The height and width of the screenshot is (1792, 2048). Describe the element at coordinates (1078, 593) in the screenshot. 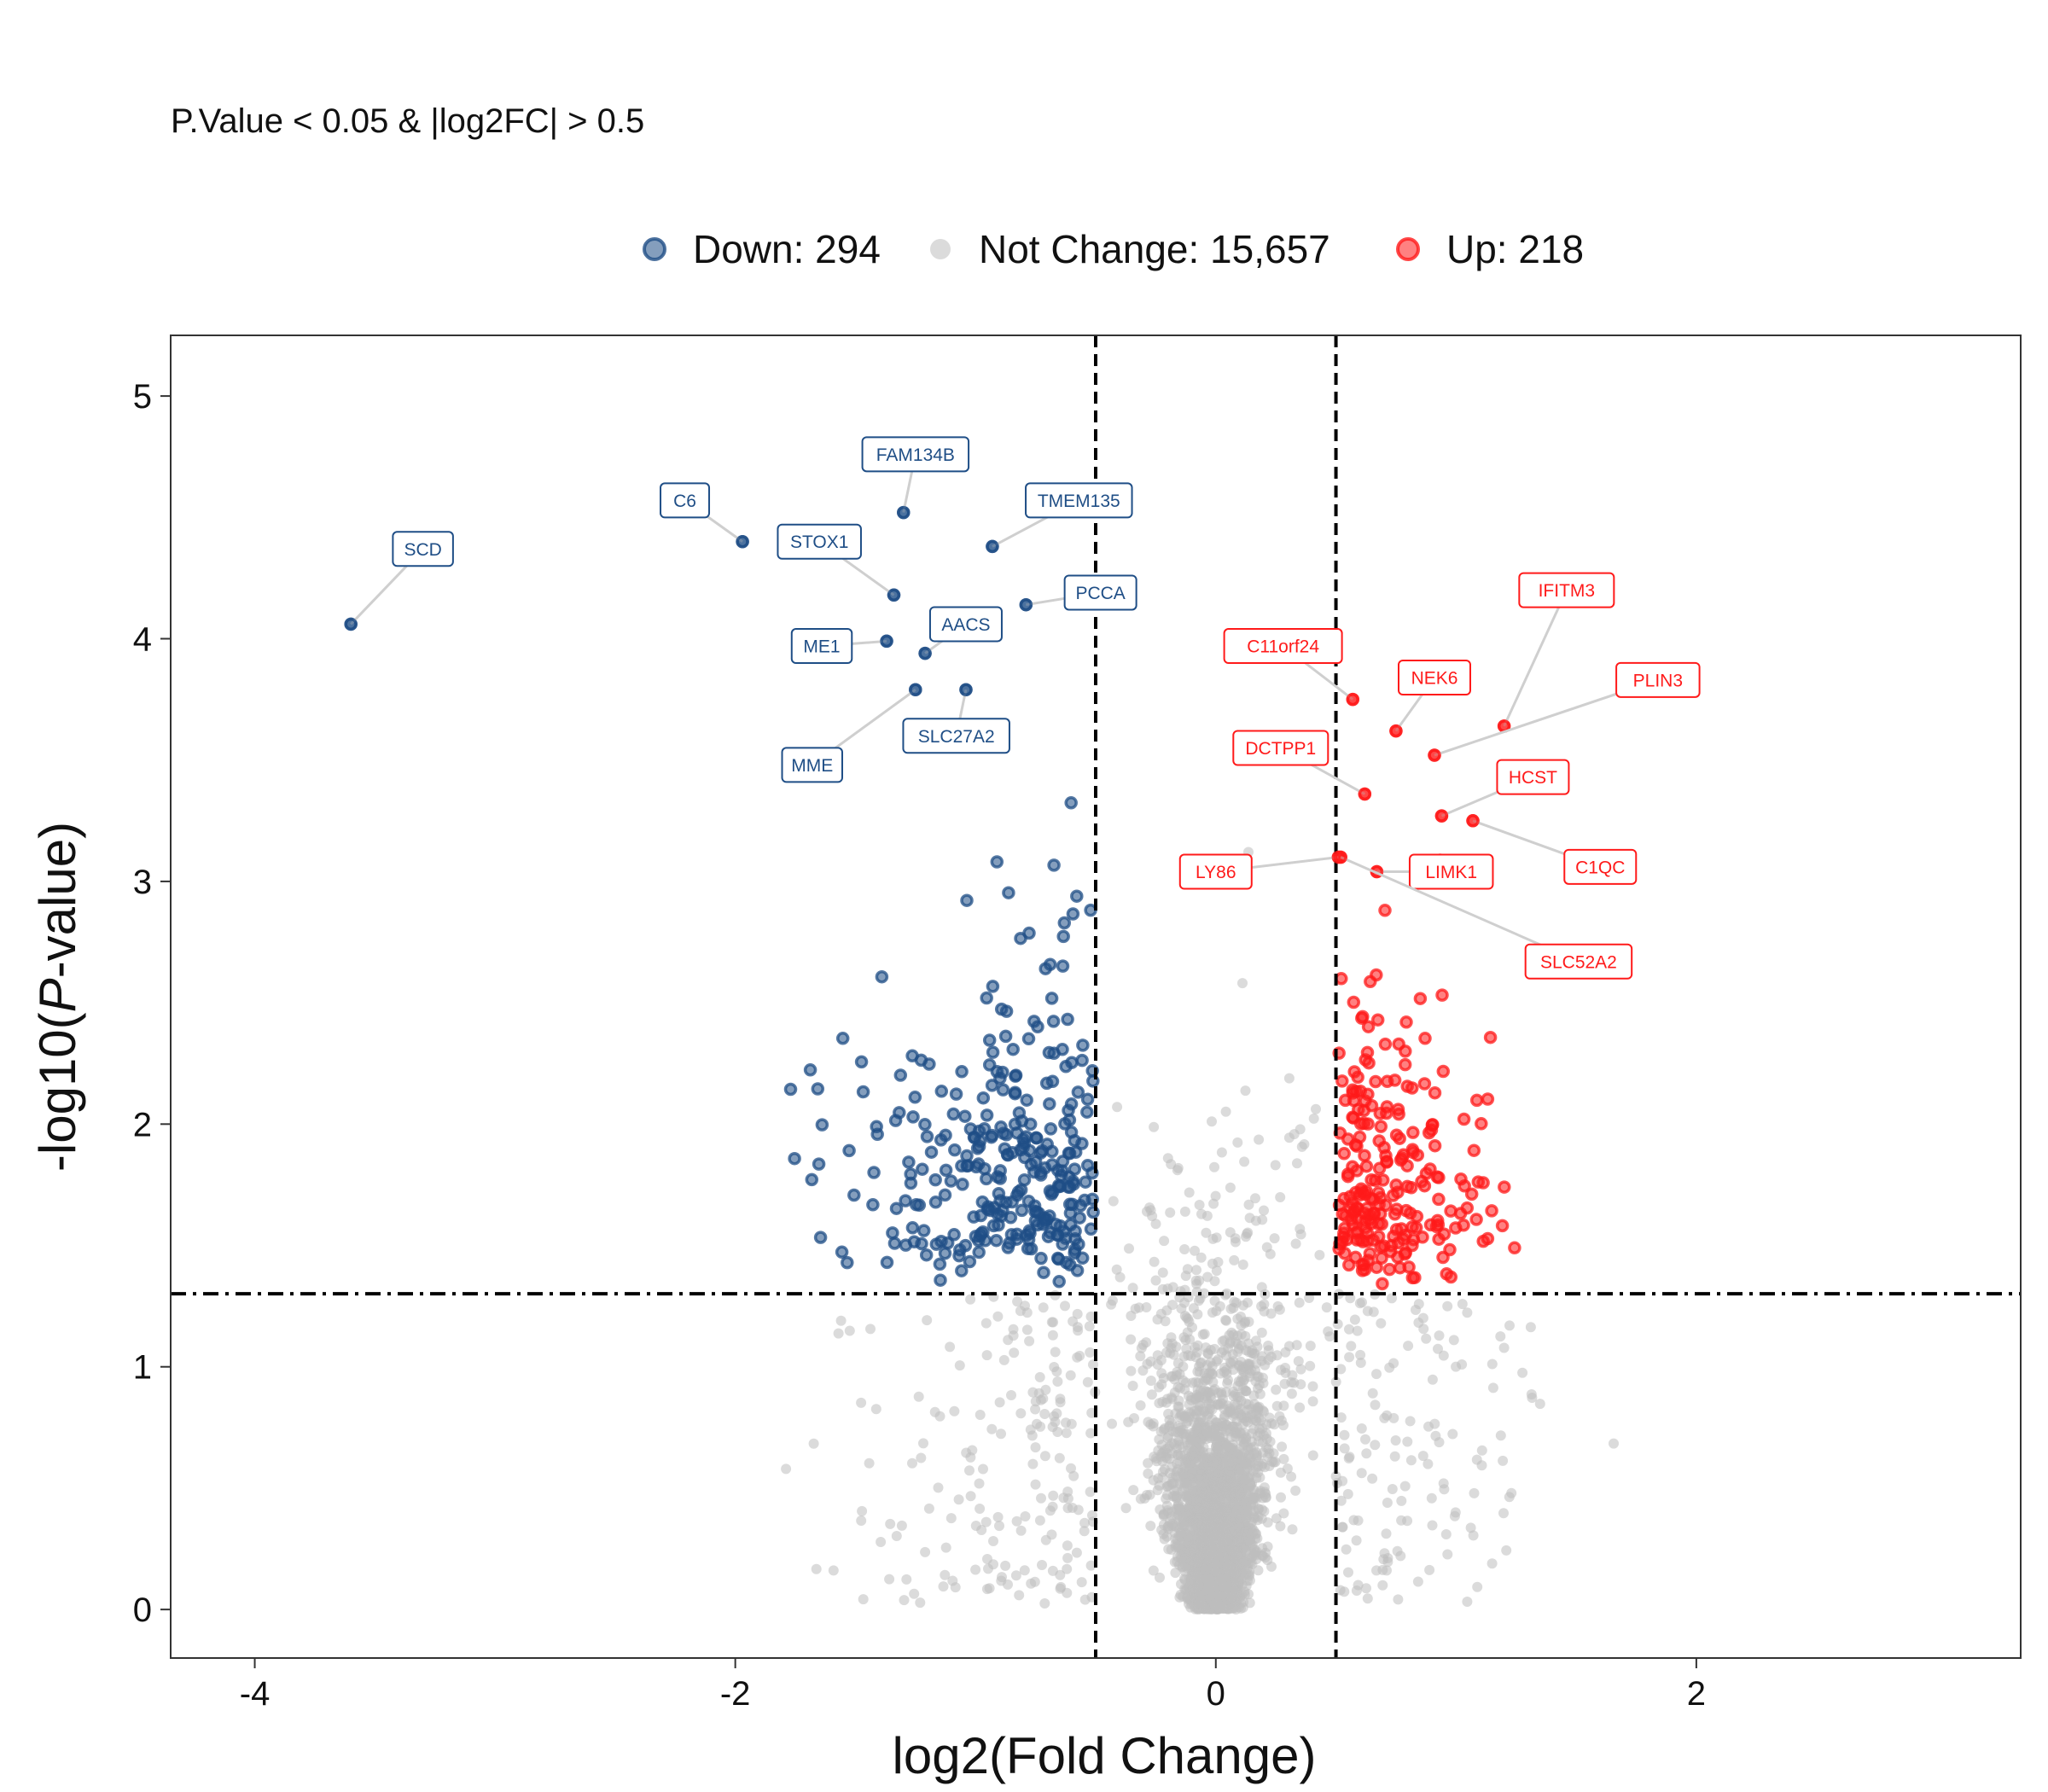

I see `gene-label: PCCA` at that location.